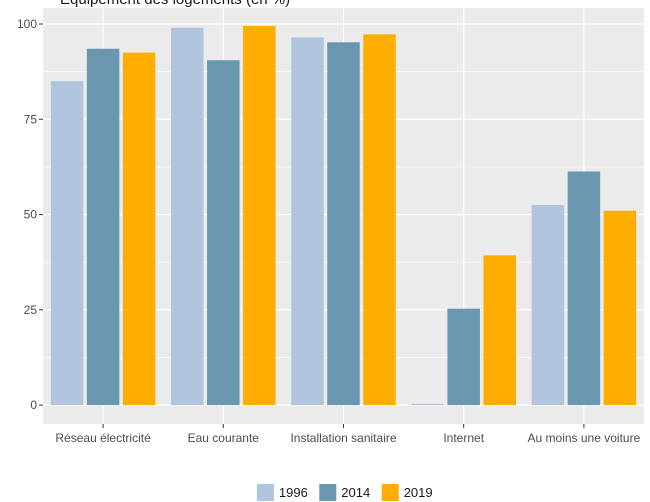 The image size is (650, 502). I want to click on legend-label-2014: 2014, so click(355, 492).